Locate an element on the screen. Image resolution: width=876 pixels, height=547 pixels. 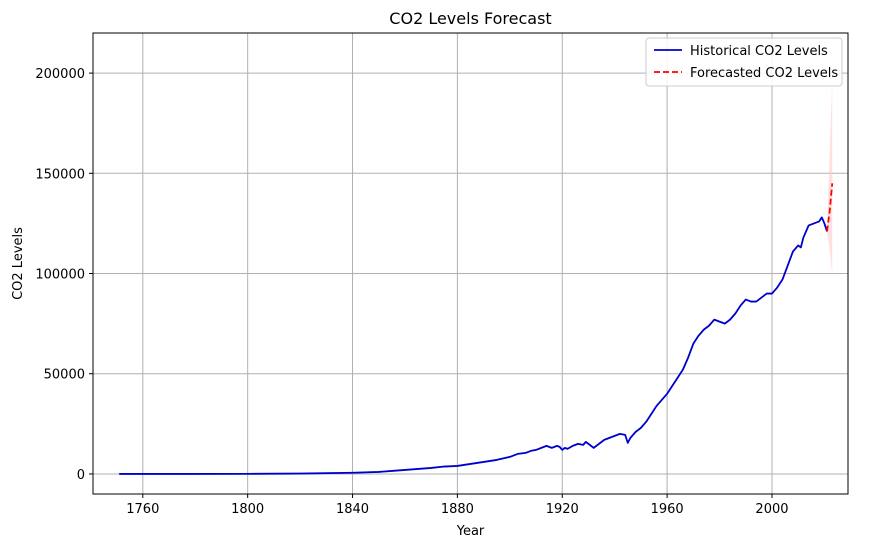
x-tick-label: 2000 is located at coordinates (771, 509).